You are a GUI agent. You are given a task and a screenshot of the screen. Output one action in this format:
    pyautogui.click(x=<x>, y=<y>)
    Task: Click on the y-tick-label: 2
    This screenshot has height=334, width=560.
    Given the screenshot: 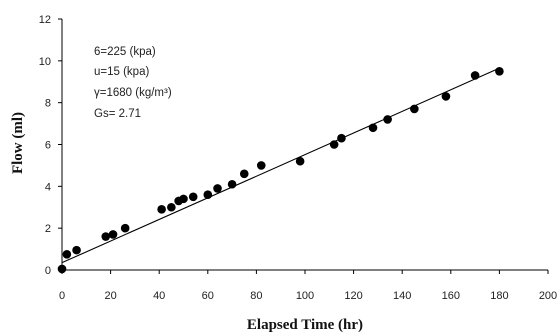 What is the action you would take?
    pyautogui.click(x=48, y=229)
    